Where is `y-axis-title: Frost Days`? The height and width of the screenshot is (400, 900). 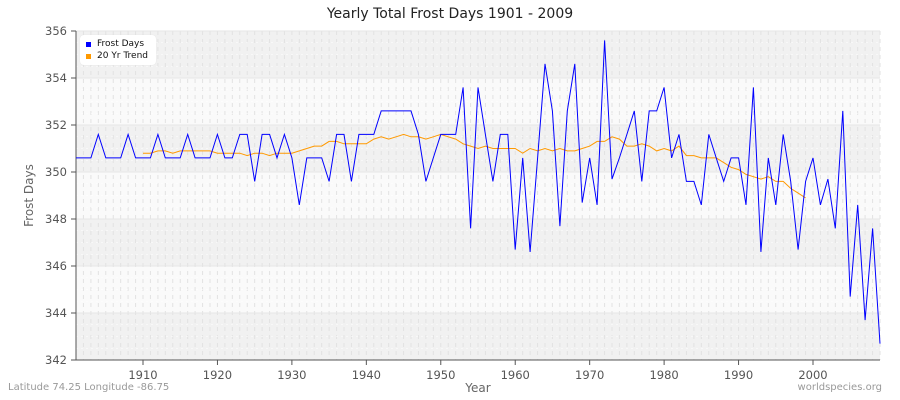
y-axis-title: Frost Days is located at coordinates (29, 195).